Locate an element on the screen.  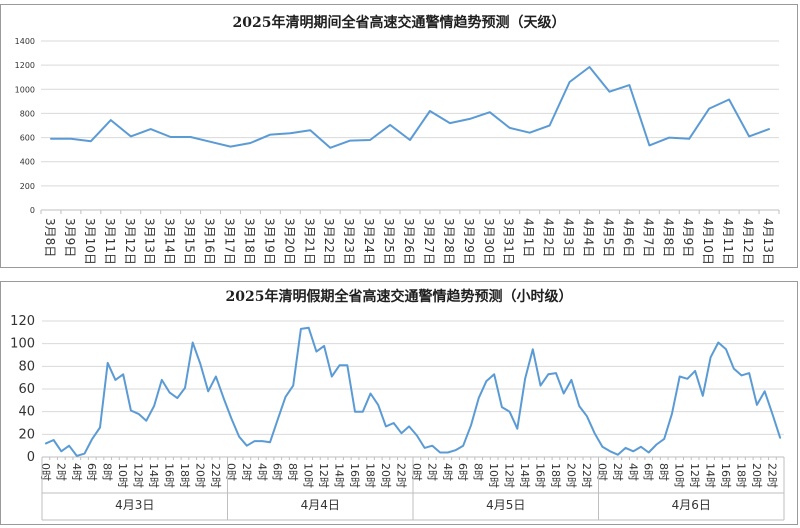
y-tick-label: 40 is located at coordinates (26, 412).